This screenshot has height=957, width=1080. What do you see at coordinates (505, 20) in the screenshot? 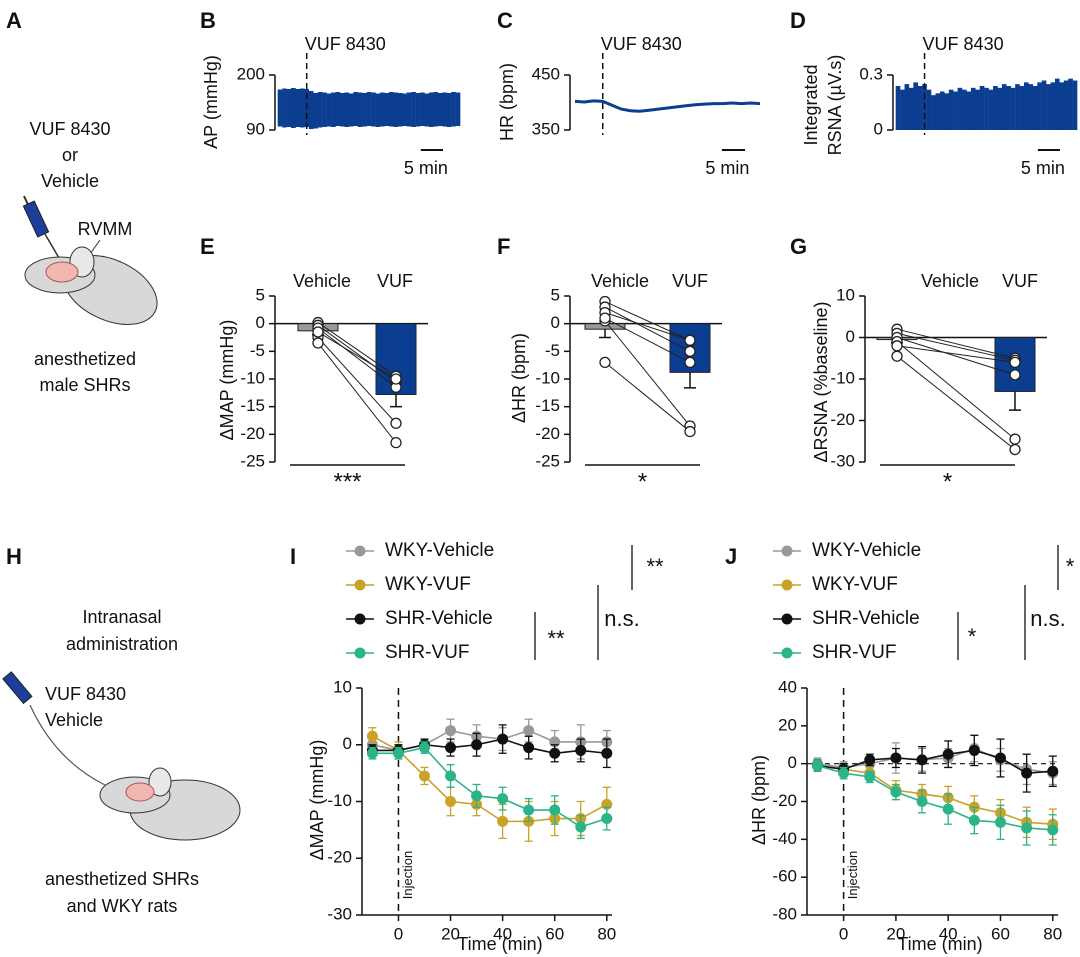
I see `panel-label: C` at bounding box center [505, 20].